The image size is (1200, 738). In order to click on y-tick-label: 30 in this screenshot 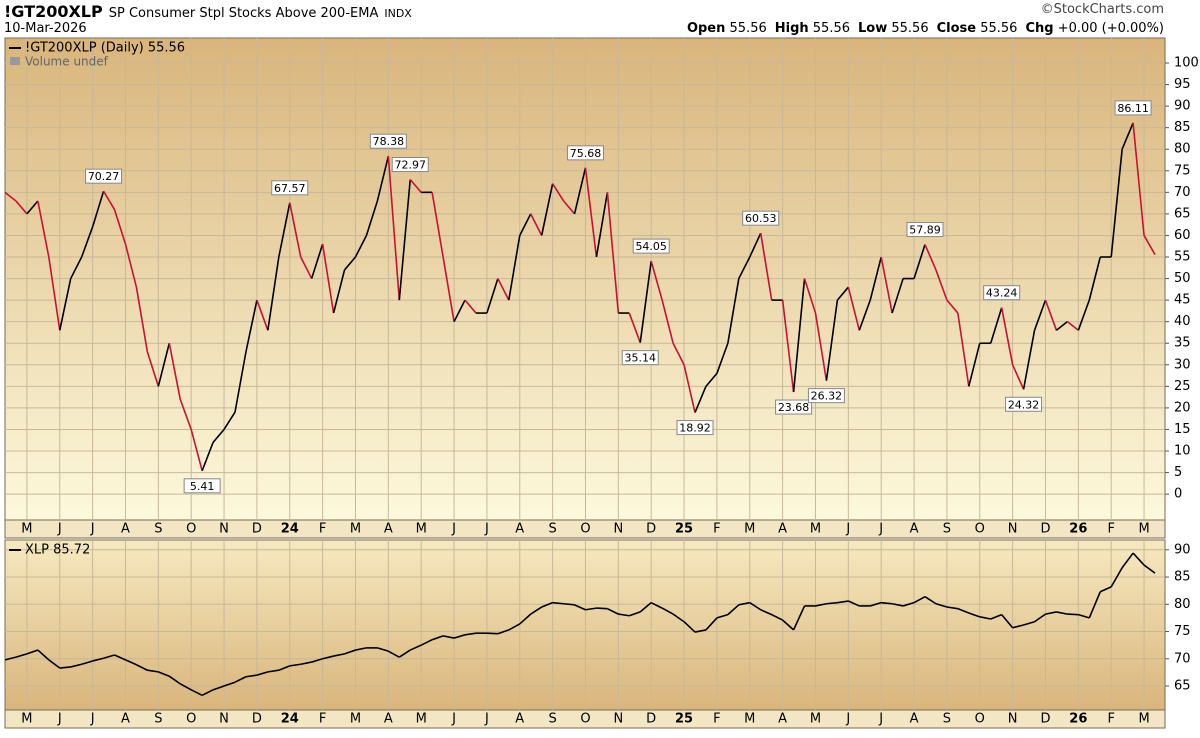, I will do `click(1182, 364)`.